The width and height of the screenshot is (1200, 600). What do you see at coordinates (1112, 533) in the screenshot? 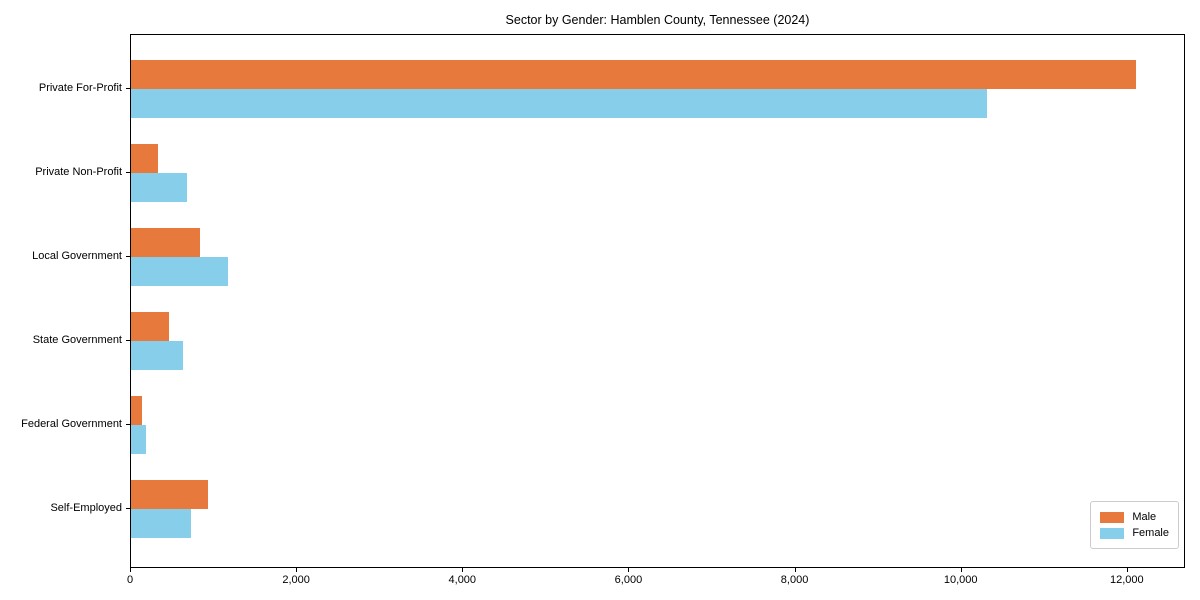
I see `female-color-swatch` at bounding box center [1112, 533].